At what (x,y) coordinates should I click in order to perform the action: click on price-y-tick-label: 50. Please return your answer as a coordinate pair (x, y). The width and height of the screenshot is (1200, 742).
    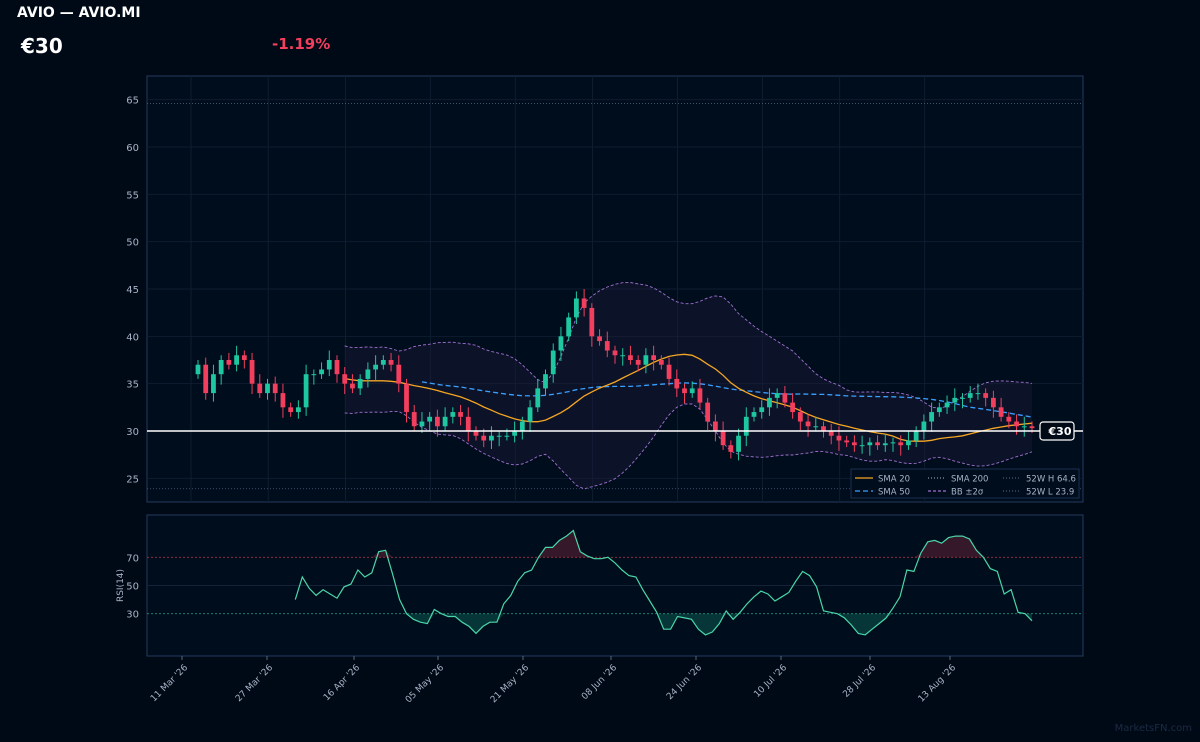
    Looking at the image, I should click on (132, 243).